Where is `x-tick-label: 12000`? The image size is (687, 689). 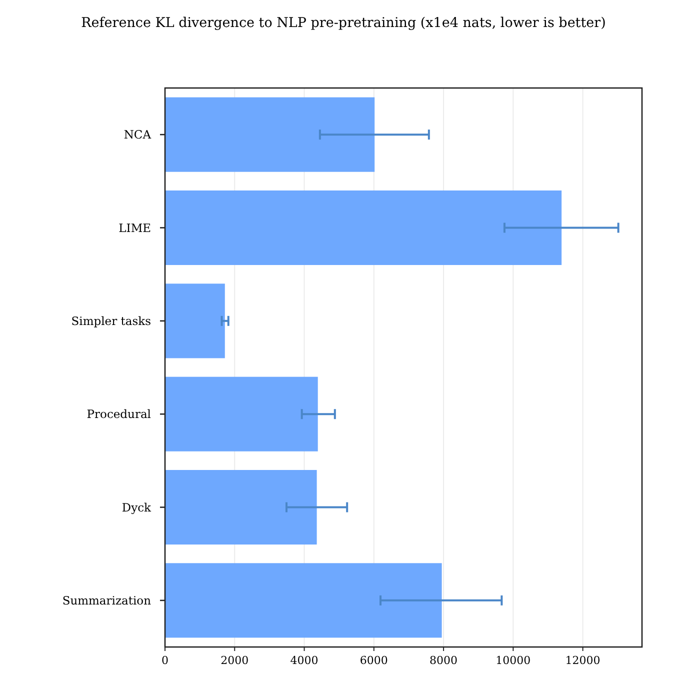 x-tick-label: 12000 is located at coordinates (582, 660).